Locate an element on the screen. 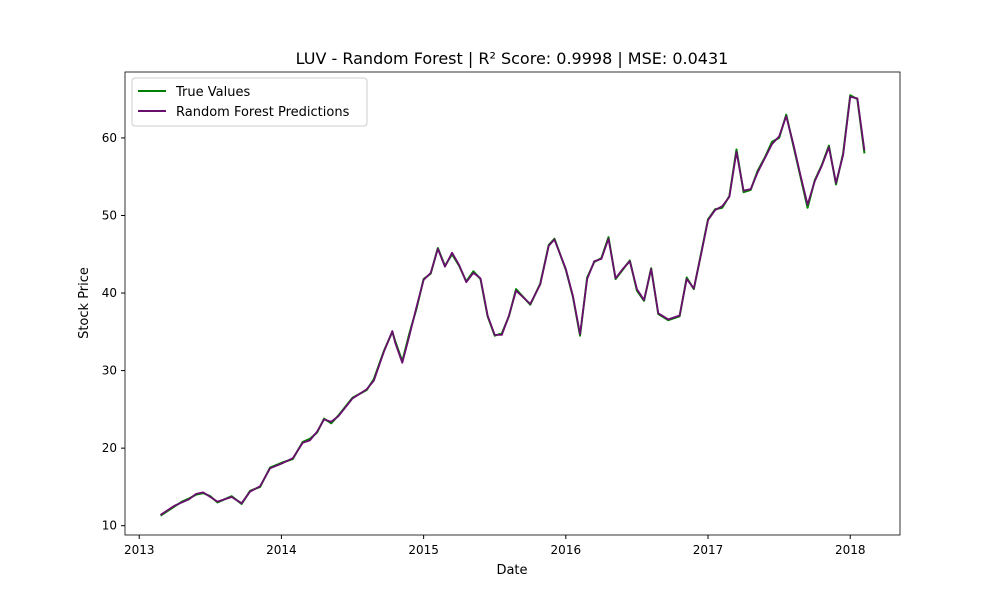 The height and width of the screenshot is (600, 1000). y-axis-label: Stock Price is located at coordinates (84, 303).